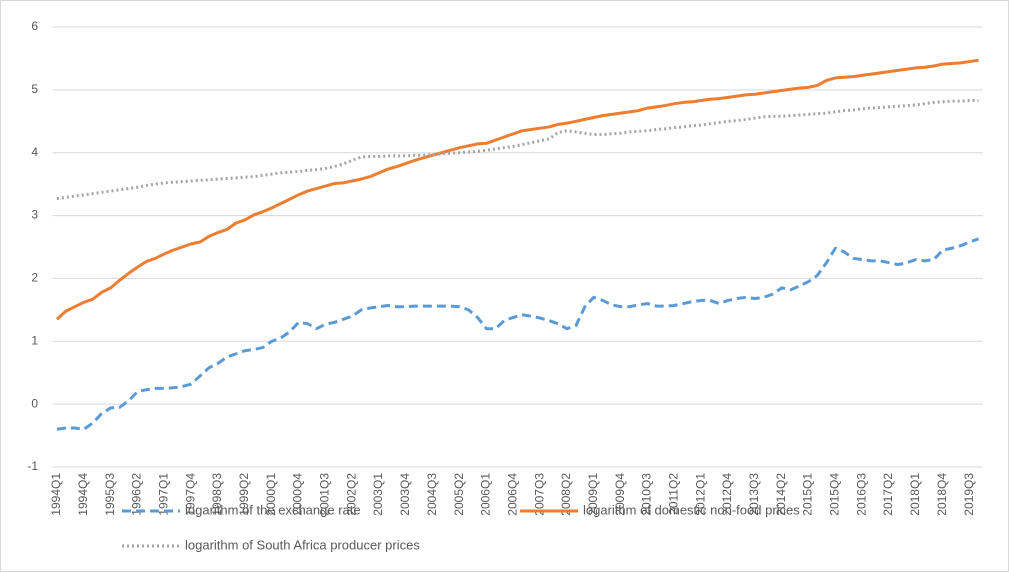 The width and height of the screenshot is (1009, 572). Describe the element at coordinates (593, 494) in the screenshot. I see `x-tick-label: 2009Q1` at that location.